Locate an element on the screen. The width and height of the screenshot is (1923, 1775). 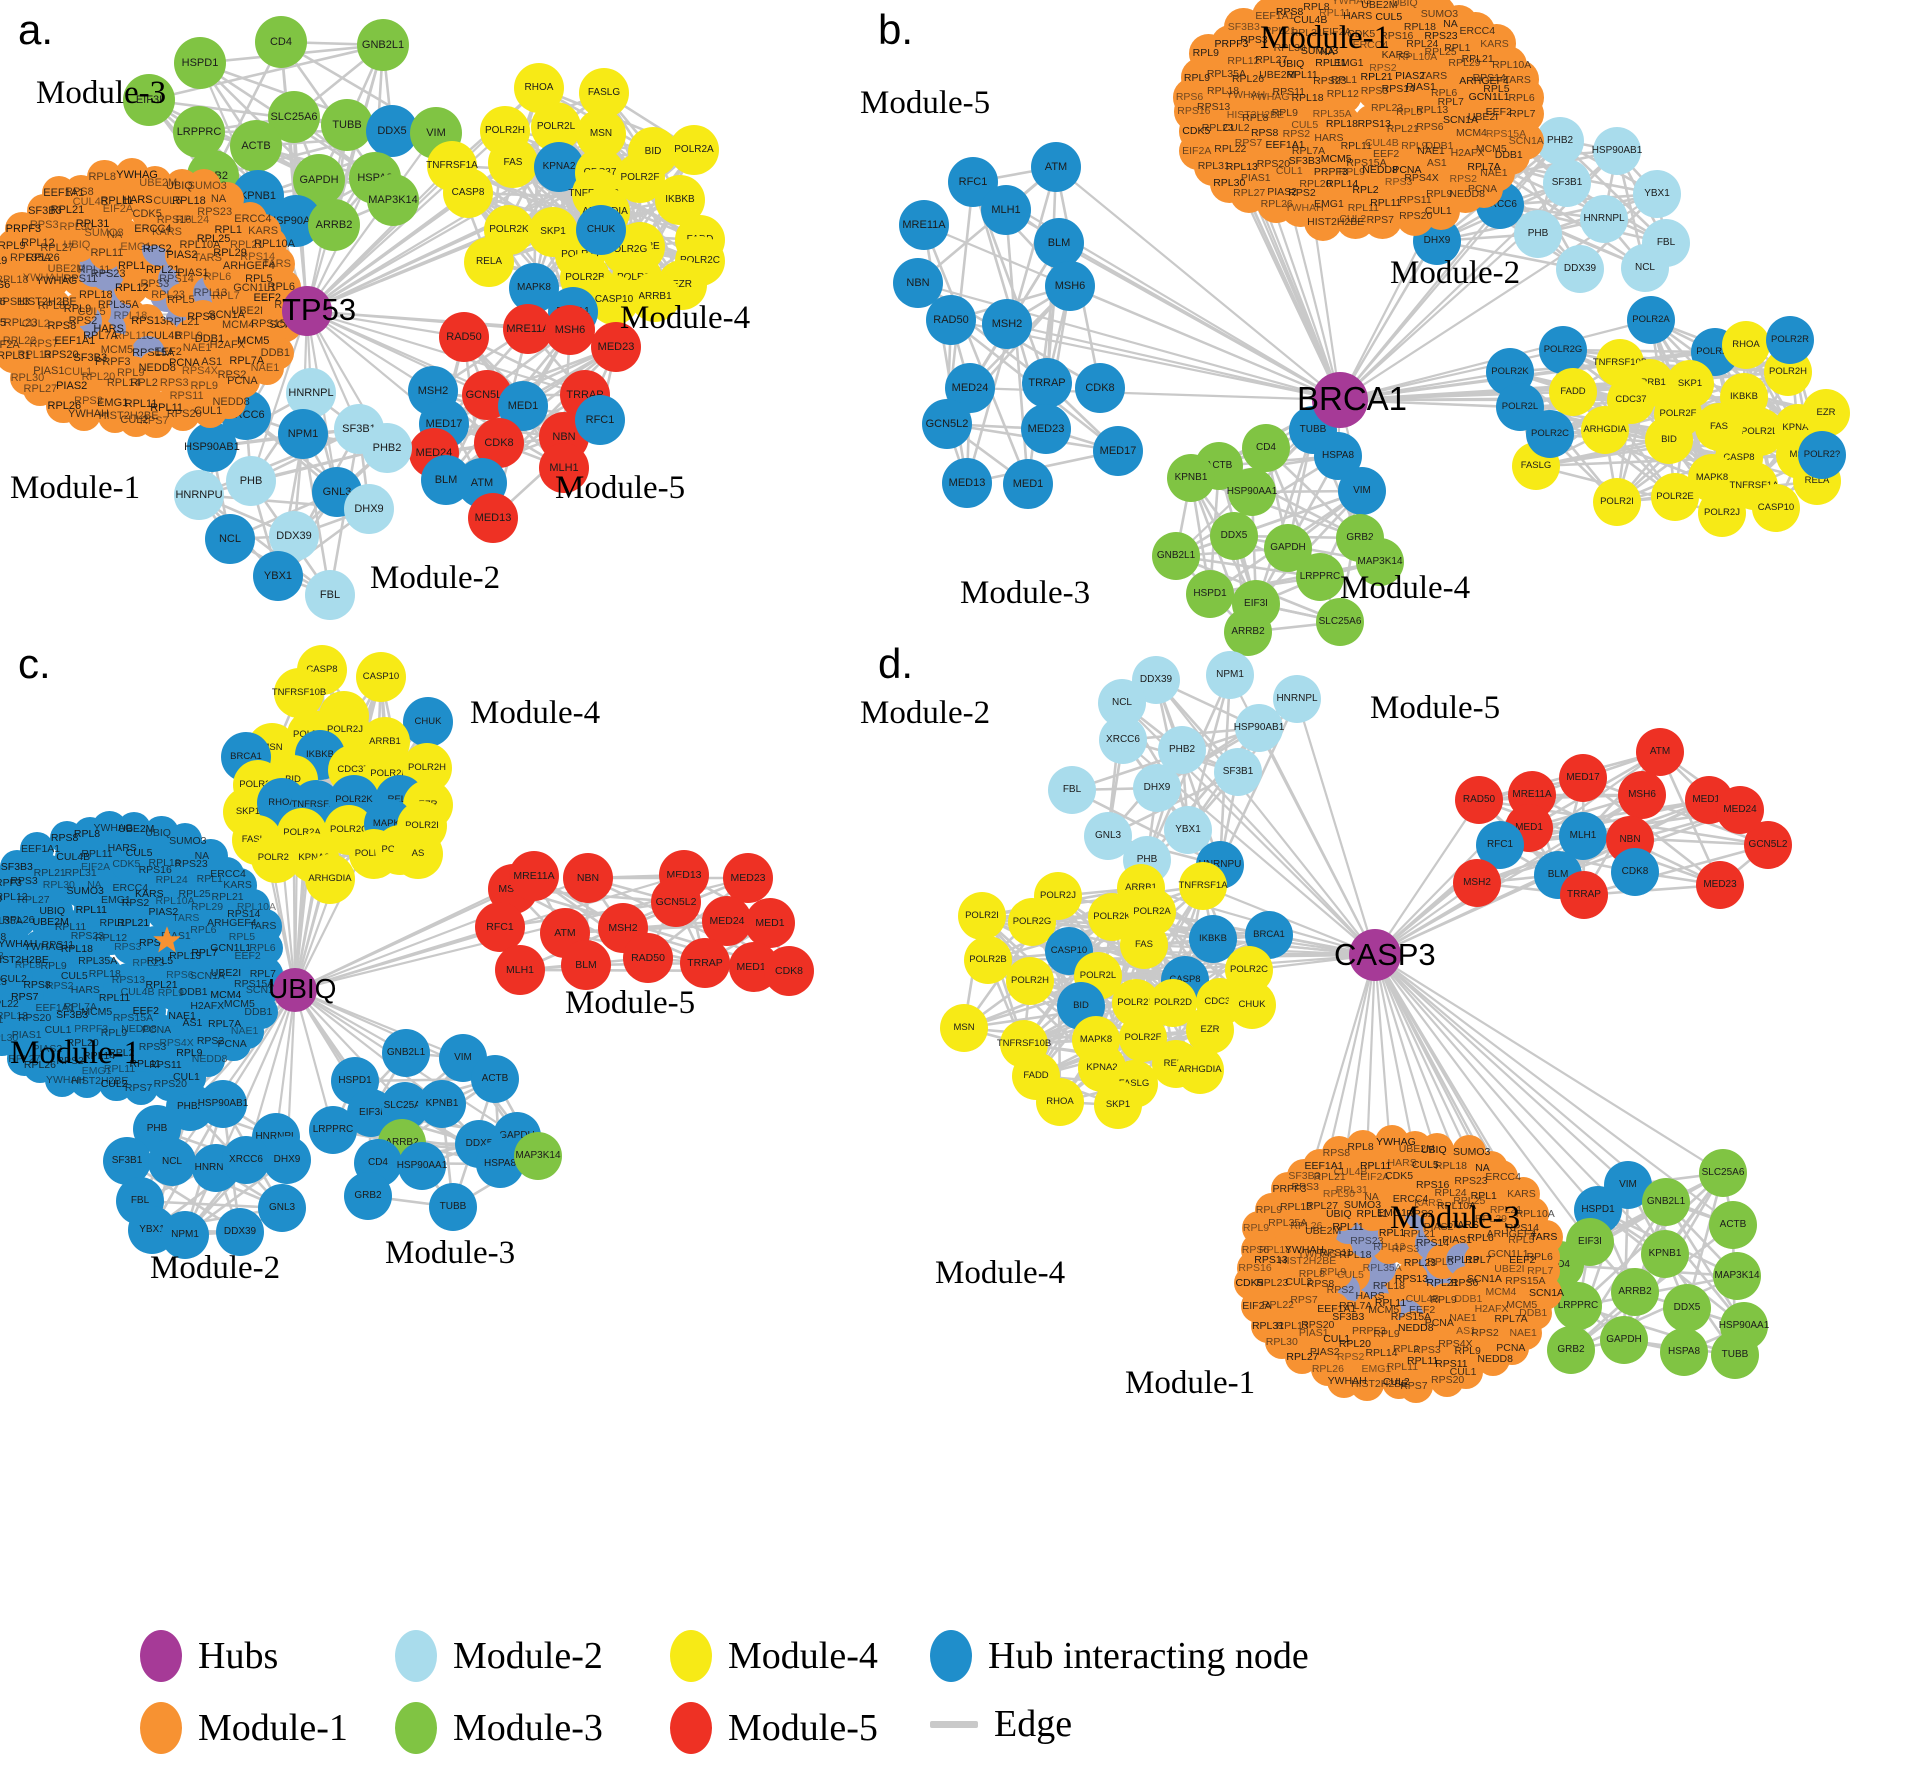
node-med23: MED23 is located at coordinates (1046, 429).